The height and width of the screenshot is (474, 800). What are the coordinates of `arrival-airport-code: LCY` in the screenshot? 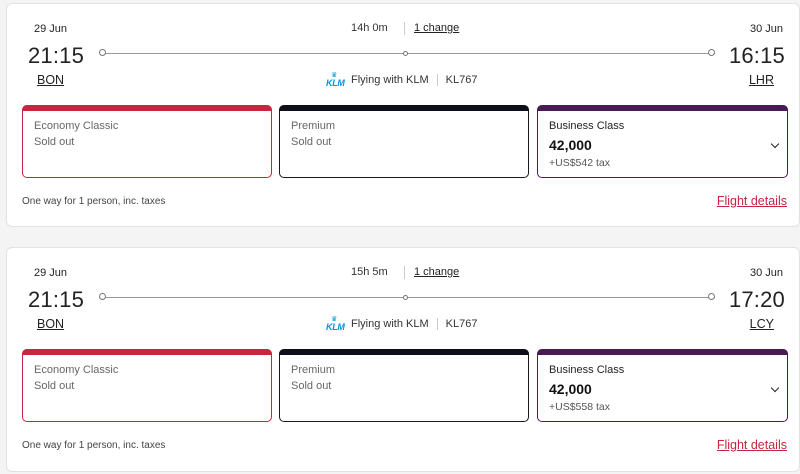 It's located at (761, 324).